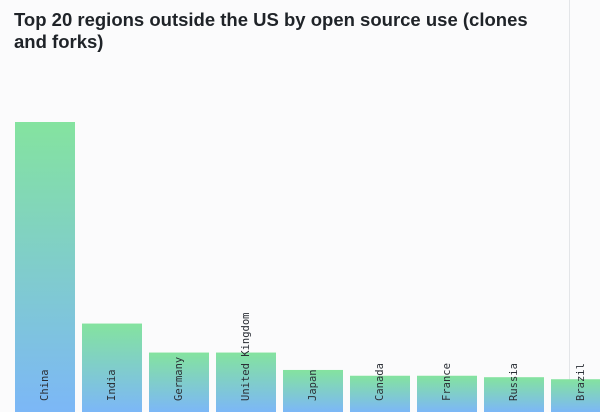  What do you see at coordinates (112, 385) in the screenshot?
I see `bar-label-india: India` at bounding box center [112, 385].